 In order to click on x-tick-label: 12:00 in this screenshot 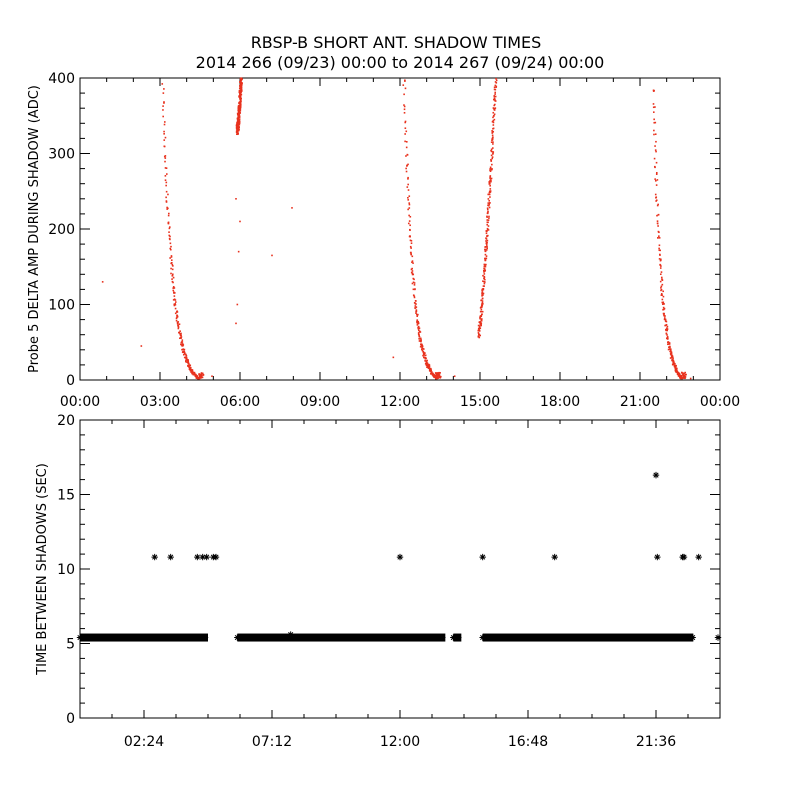, I will do `click(400, 402)`.